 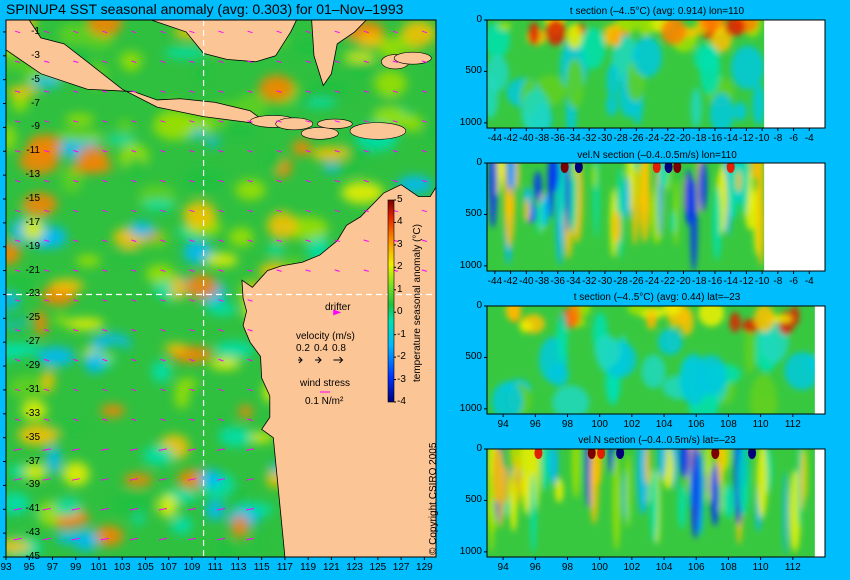 What do you see at coordinates (793, 138) in the screenshot?
I see `section-x-tick-label: -6` at bounding box center [793, 138].